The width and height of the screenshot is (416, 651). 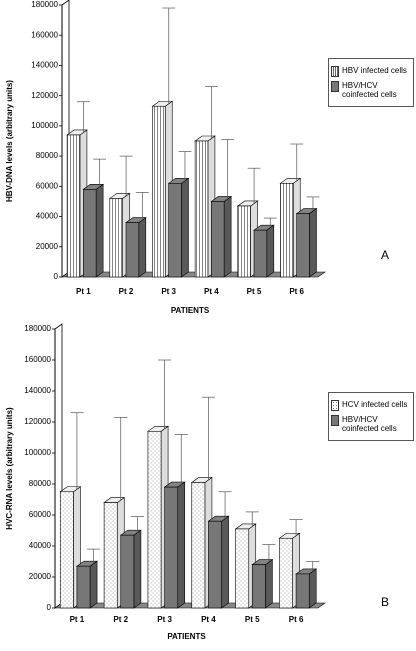 I want to click on legend-entry: HCV infected cells, so click(x=371, y=405).